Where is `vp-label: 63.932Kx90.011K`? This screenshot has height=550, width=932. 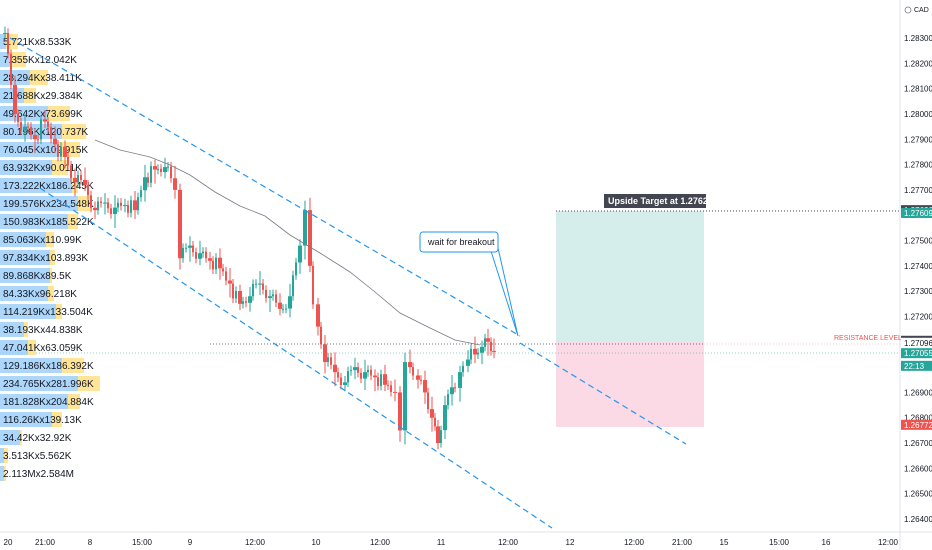 vp-label: 63.932Kx90.011K is located at coordinates (42, 168).